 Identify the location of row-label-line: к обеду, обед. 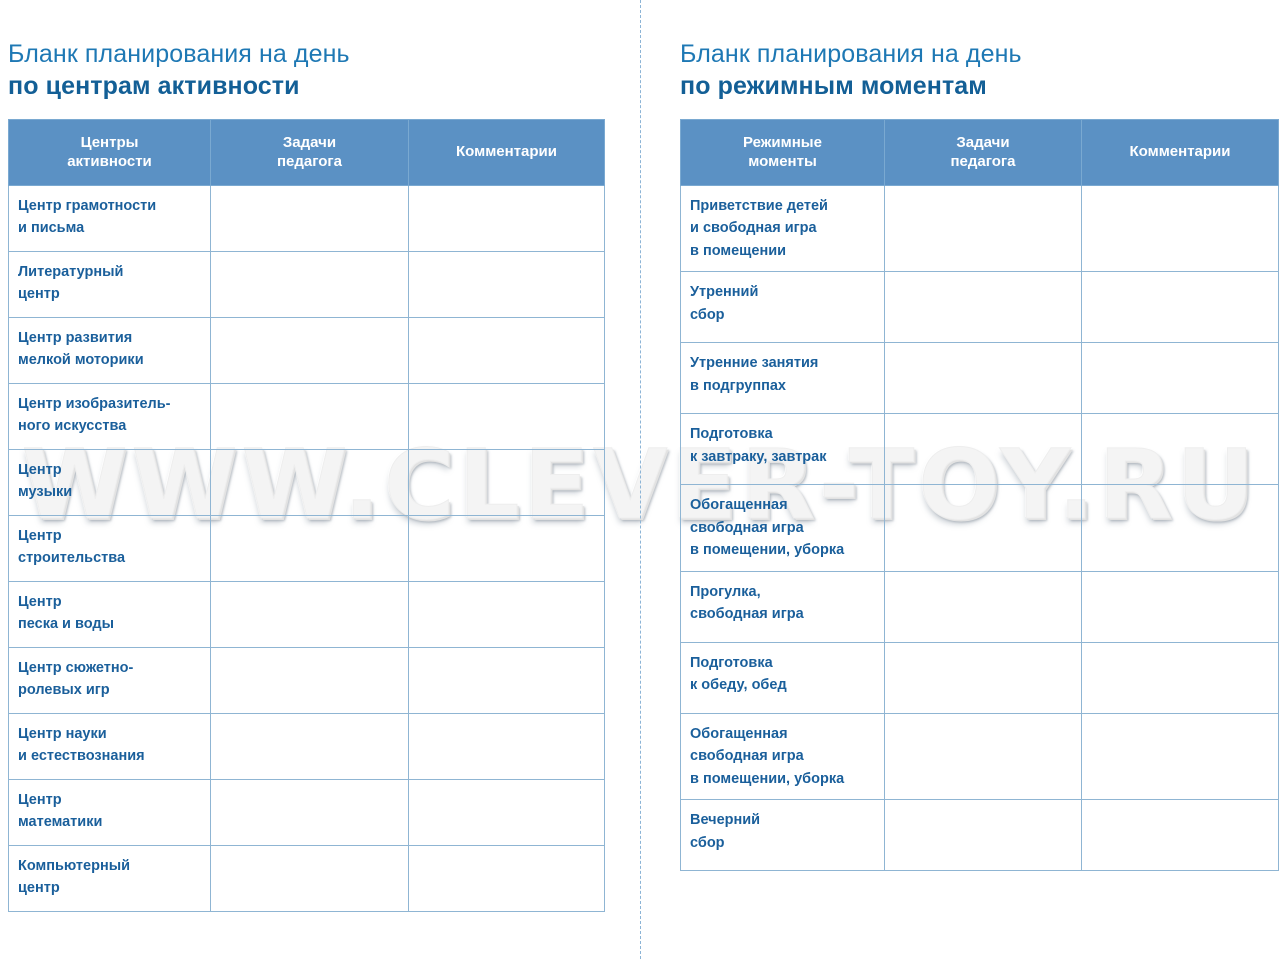
(738, 685).